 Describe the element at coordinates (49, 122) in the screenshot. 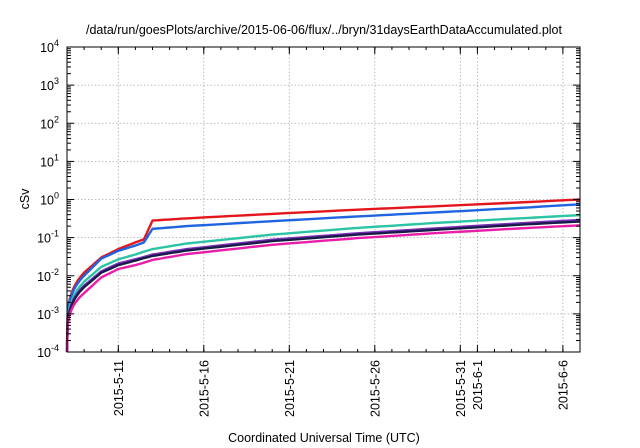

I see `y-tick-label: 10²` at that location.